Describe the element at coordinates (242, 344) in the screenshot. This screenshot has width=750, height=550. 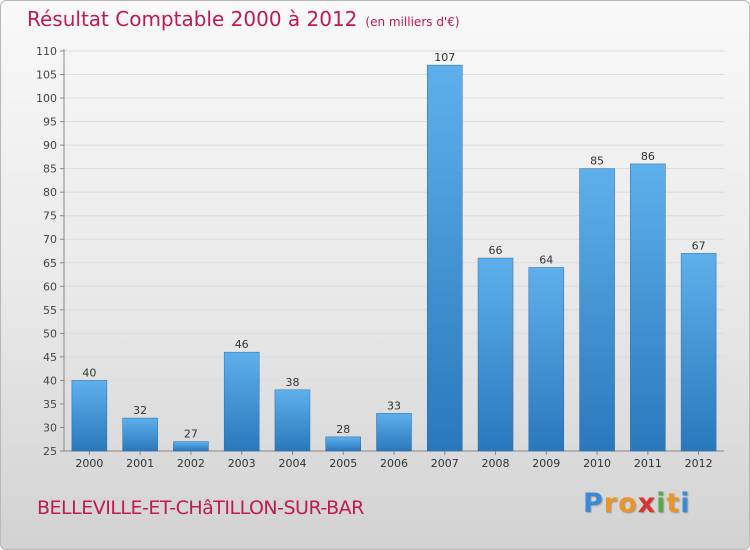
I see `data-label: 46` at that location.